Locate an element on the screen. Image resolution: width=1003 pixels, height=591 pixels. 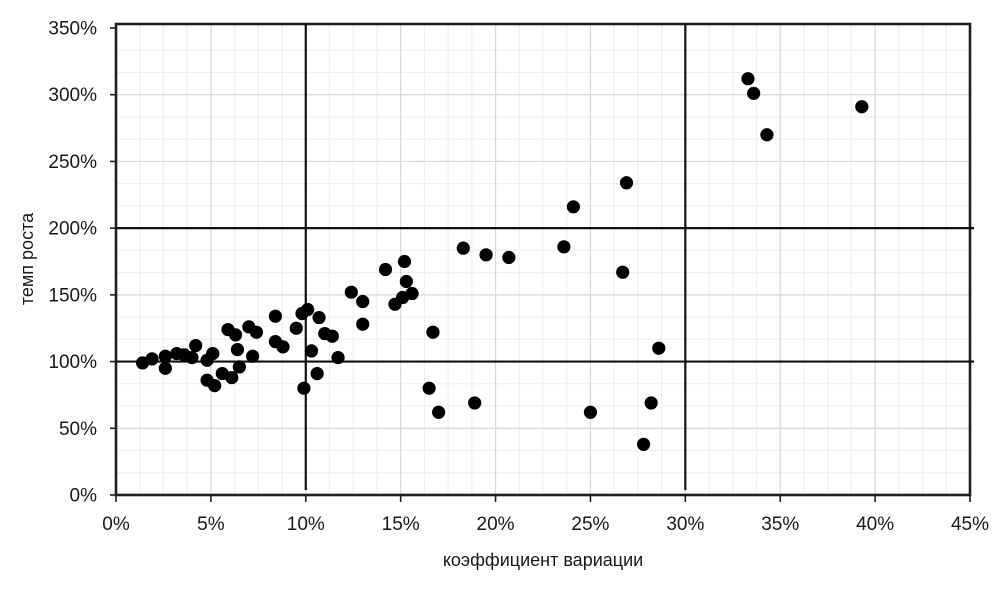
y-tick-labels: 0% 50% 100% 150% 200% 250% 300% 350% is located at coordinates (72, 263).